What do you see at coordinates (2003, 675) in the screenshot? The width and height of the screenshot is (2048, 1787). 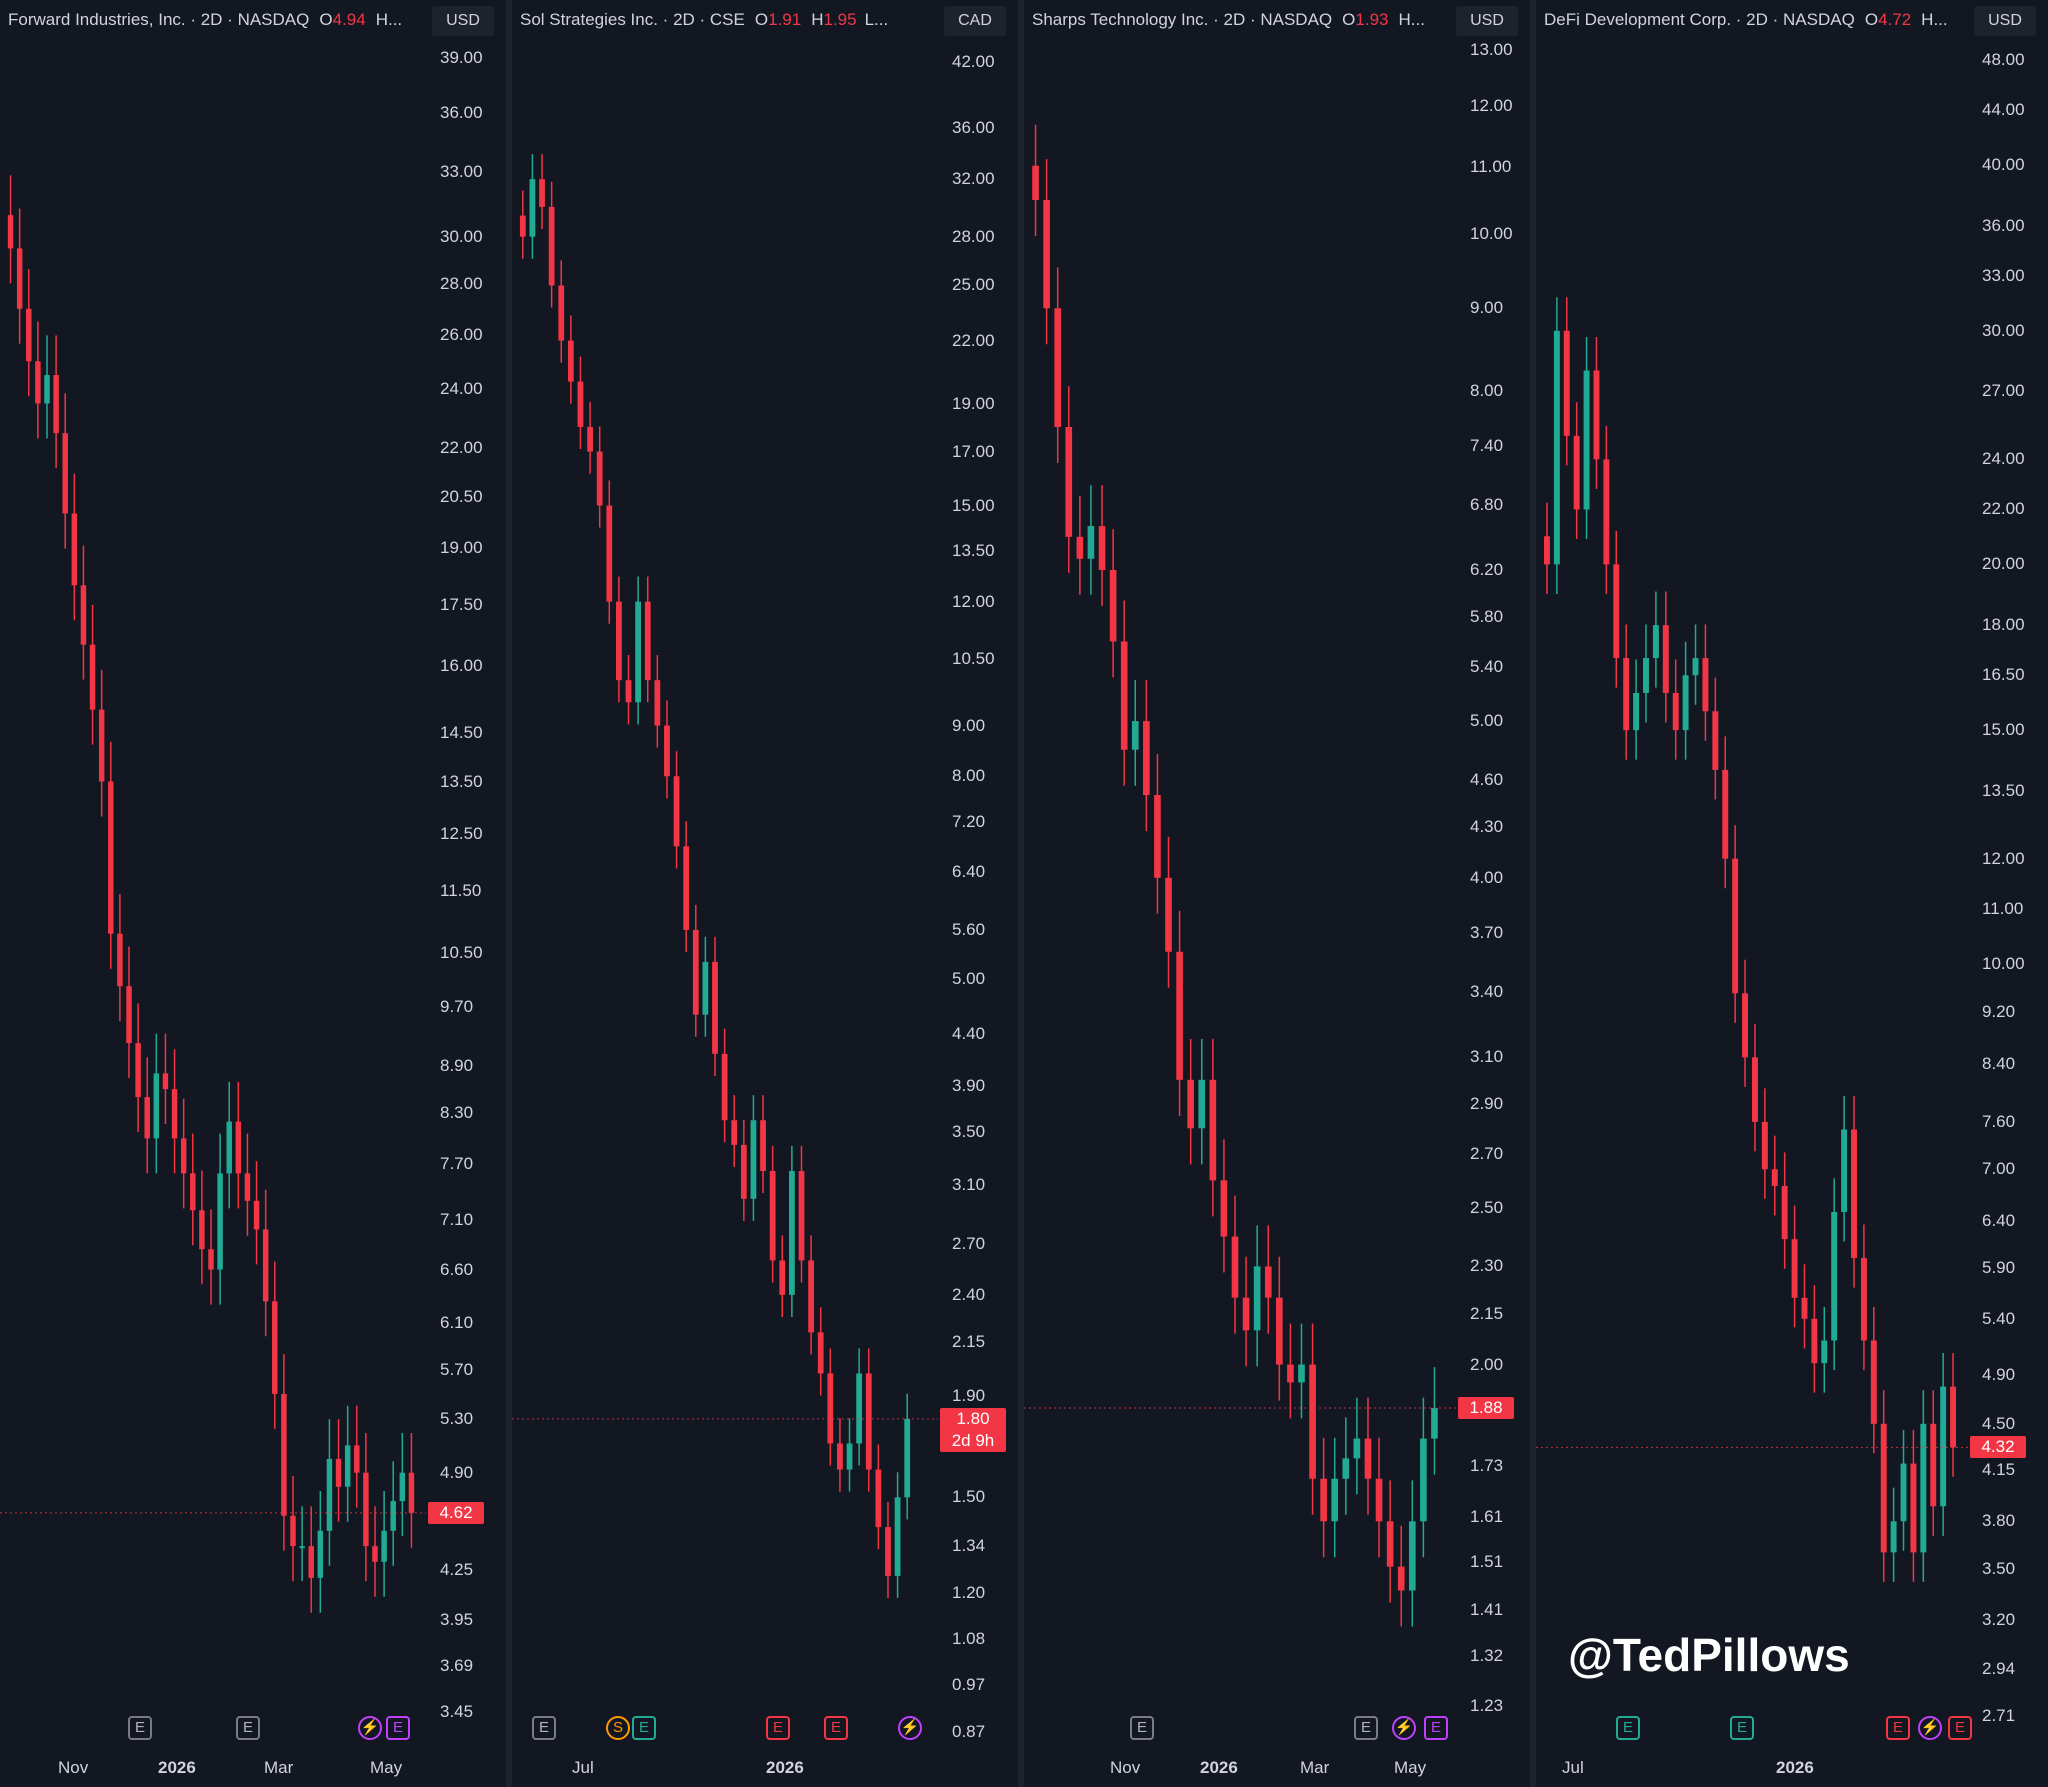 I see `price-tick-label: 16.50` at bounding box center [2003, 675].